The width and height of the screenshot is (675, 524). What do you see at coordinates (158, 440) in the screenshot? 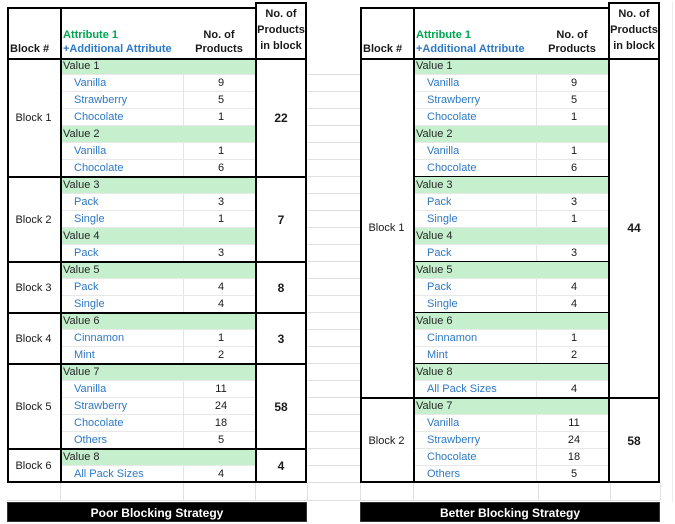
I see `item-row: Others 5` at bounding box center [158, 440].